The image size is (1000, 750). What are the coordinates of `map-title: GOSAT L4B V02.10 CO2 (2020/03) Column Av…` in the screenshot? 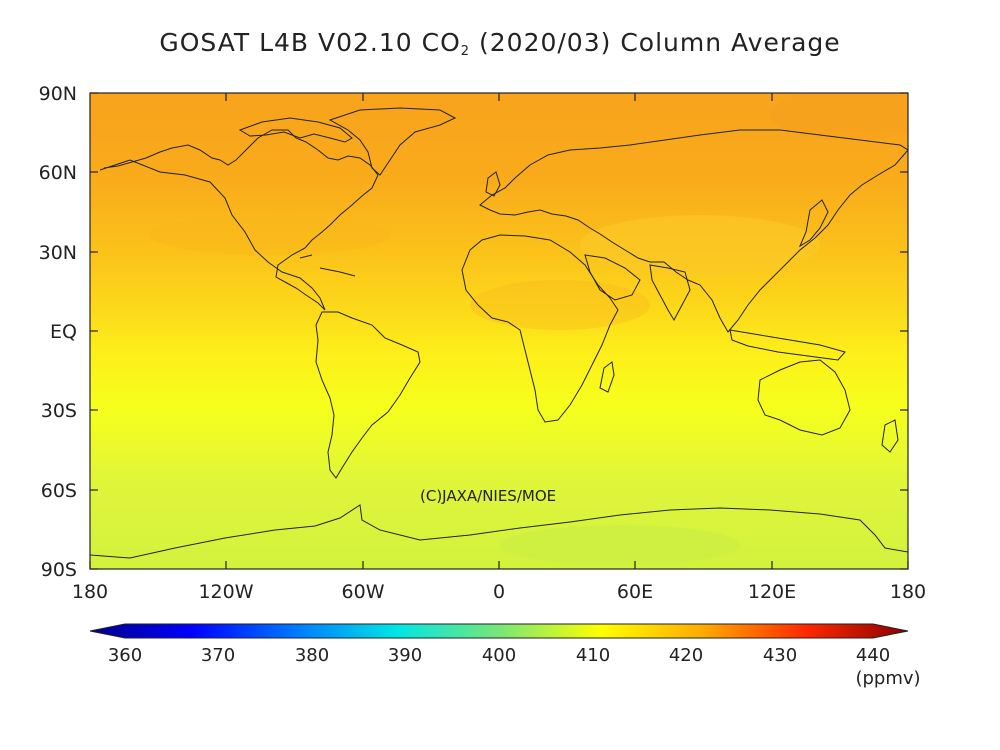 It's located at (500, 43).